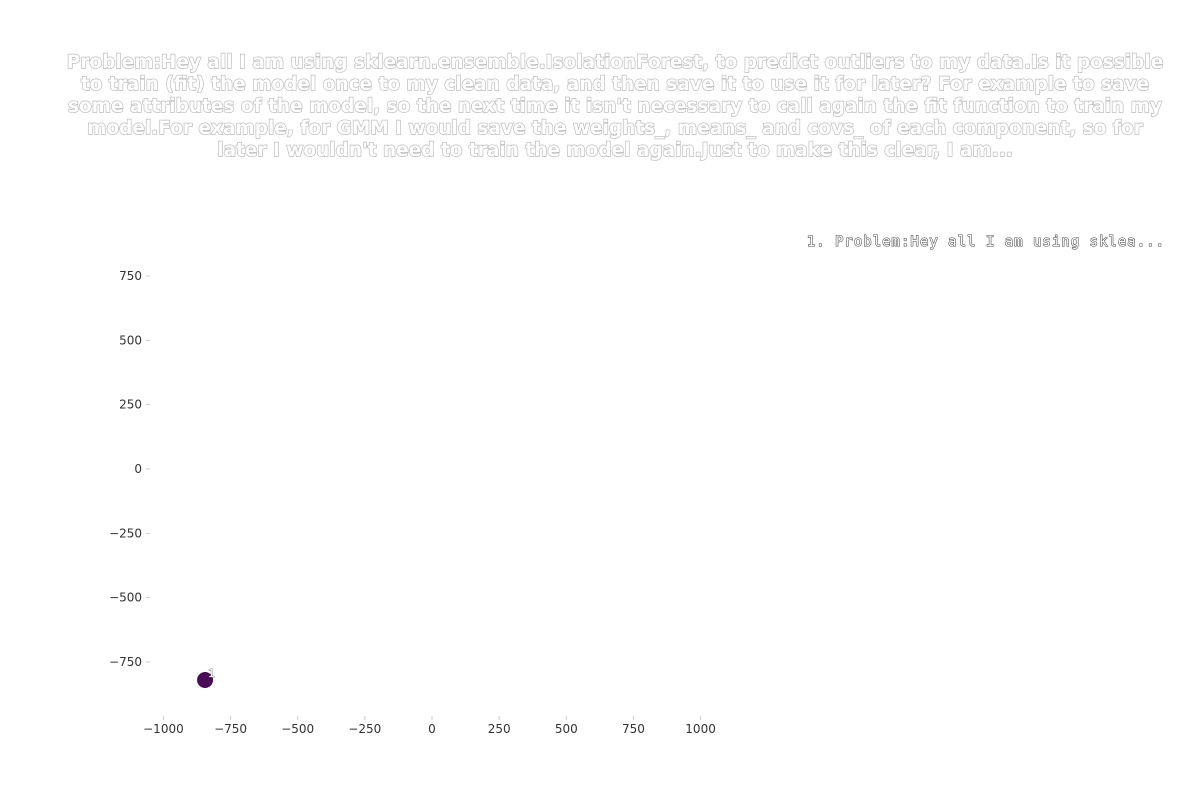 This screenshot has height=800, width=1200. Describe the element at coordinates (700, 729) in the screenshot. I see `x-tick-label: 1000` at that location.